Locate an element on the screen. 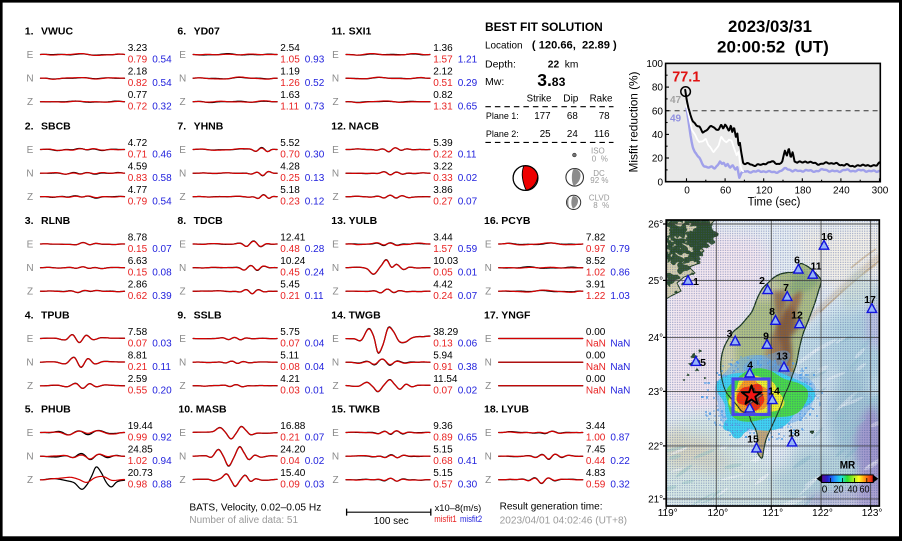 The height and width of the screenshot is (546, 902). svg-text: 23° is located at coordinates (655, 392).